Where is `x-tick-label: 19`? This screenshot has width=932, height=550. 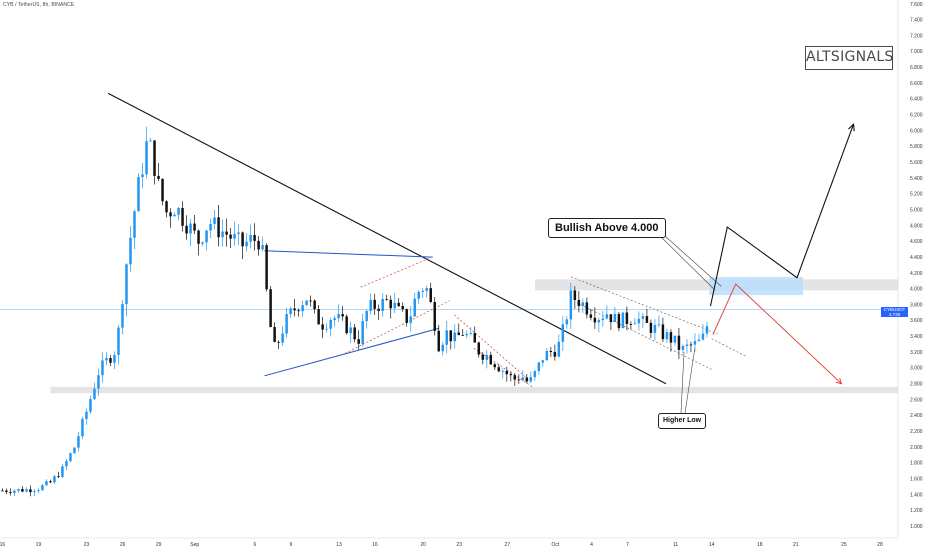
x-tick-label: 19 is located at coordinates (39, 545).